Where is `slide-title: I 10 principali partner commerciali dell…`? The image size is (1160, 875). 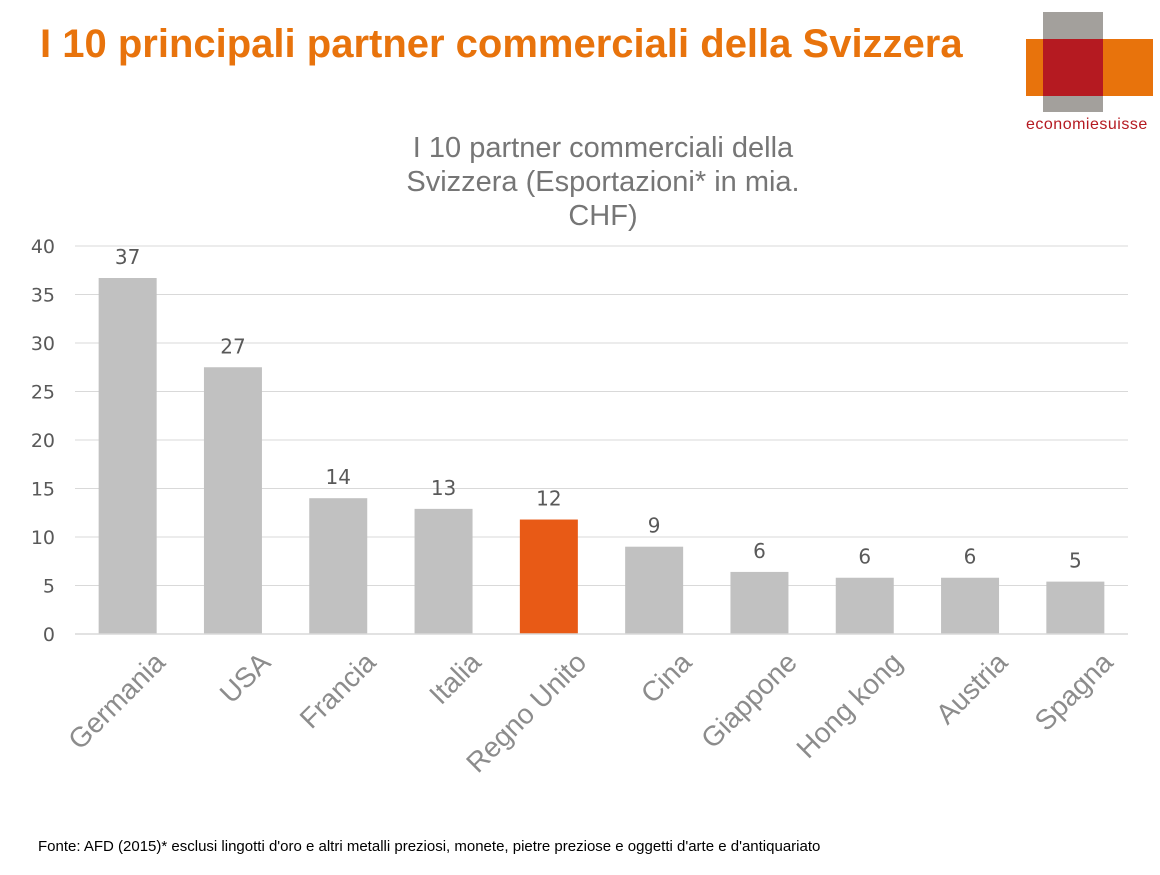 slide-title: I 10 principali partner commerciali dell… is located at coordinates (501, 44).